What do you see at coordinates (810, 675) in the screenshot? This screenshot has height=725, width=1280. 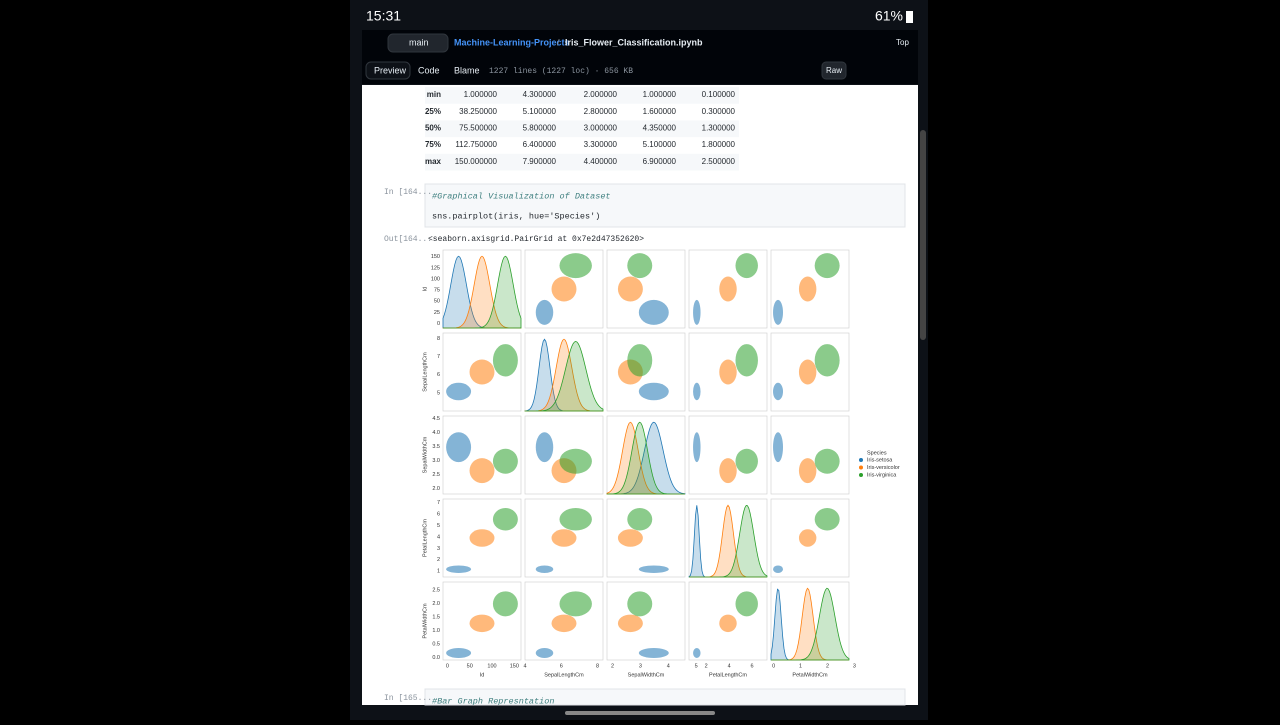 I see `x-axis-label: PetalWidthCm` at bounding box center [810, 675].